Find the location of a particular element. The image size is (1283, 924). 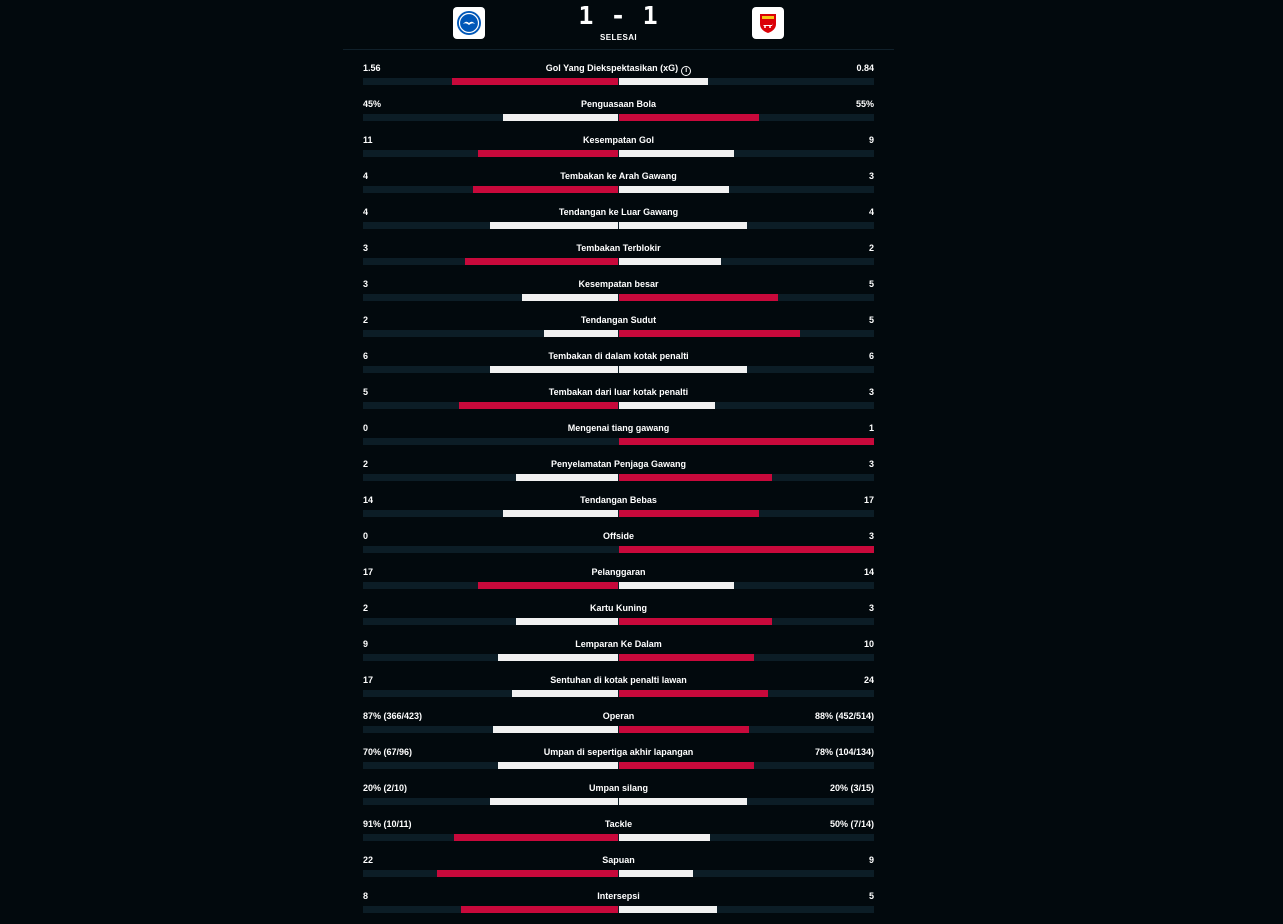

stat-row: 14 Tendangan Bebas 17 is located at coordinates (618, 512).